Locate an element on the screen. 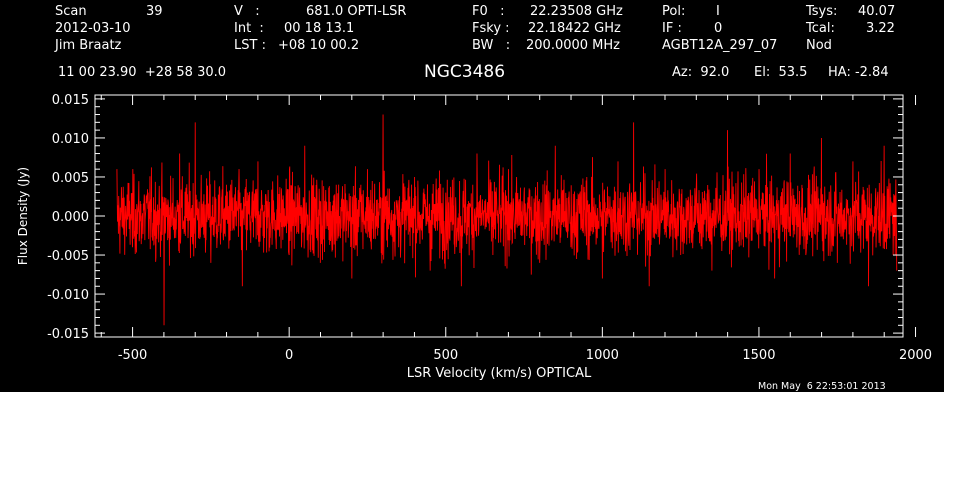  tcal-label: Tcal: is located at coordinates (820, 28).